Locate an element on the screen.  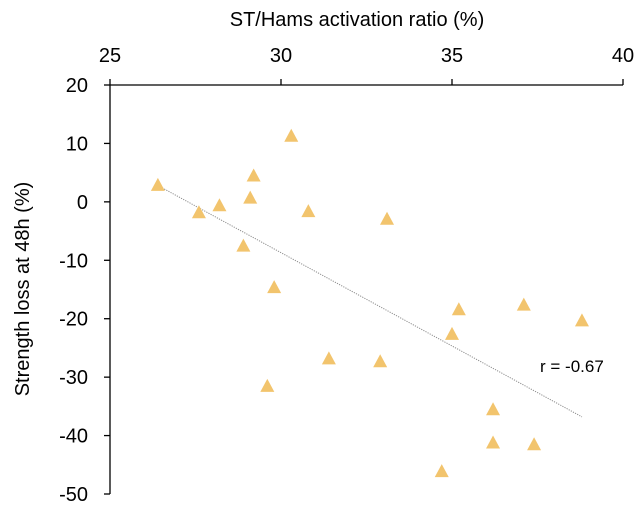
y-axis-title: Strength loss at 48h (%) is located at coordinates (23, 289).